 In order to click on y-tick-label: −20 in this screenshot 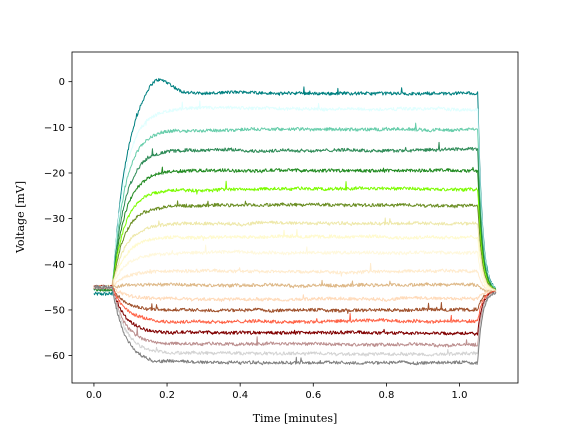, I will do `click(54, 173)`.